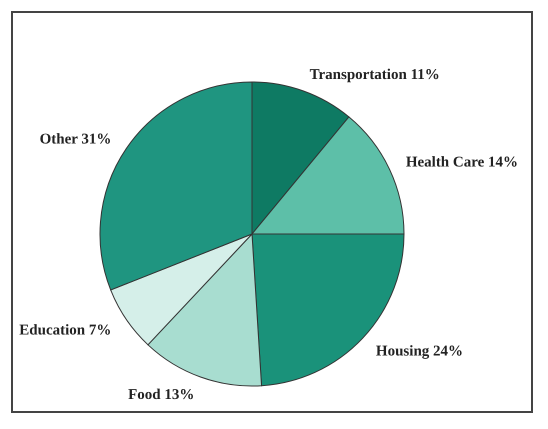 The height and width of the screenshot is (429, 548). I want to click on slice-label: Education 7%, so click(65, 330).